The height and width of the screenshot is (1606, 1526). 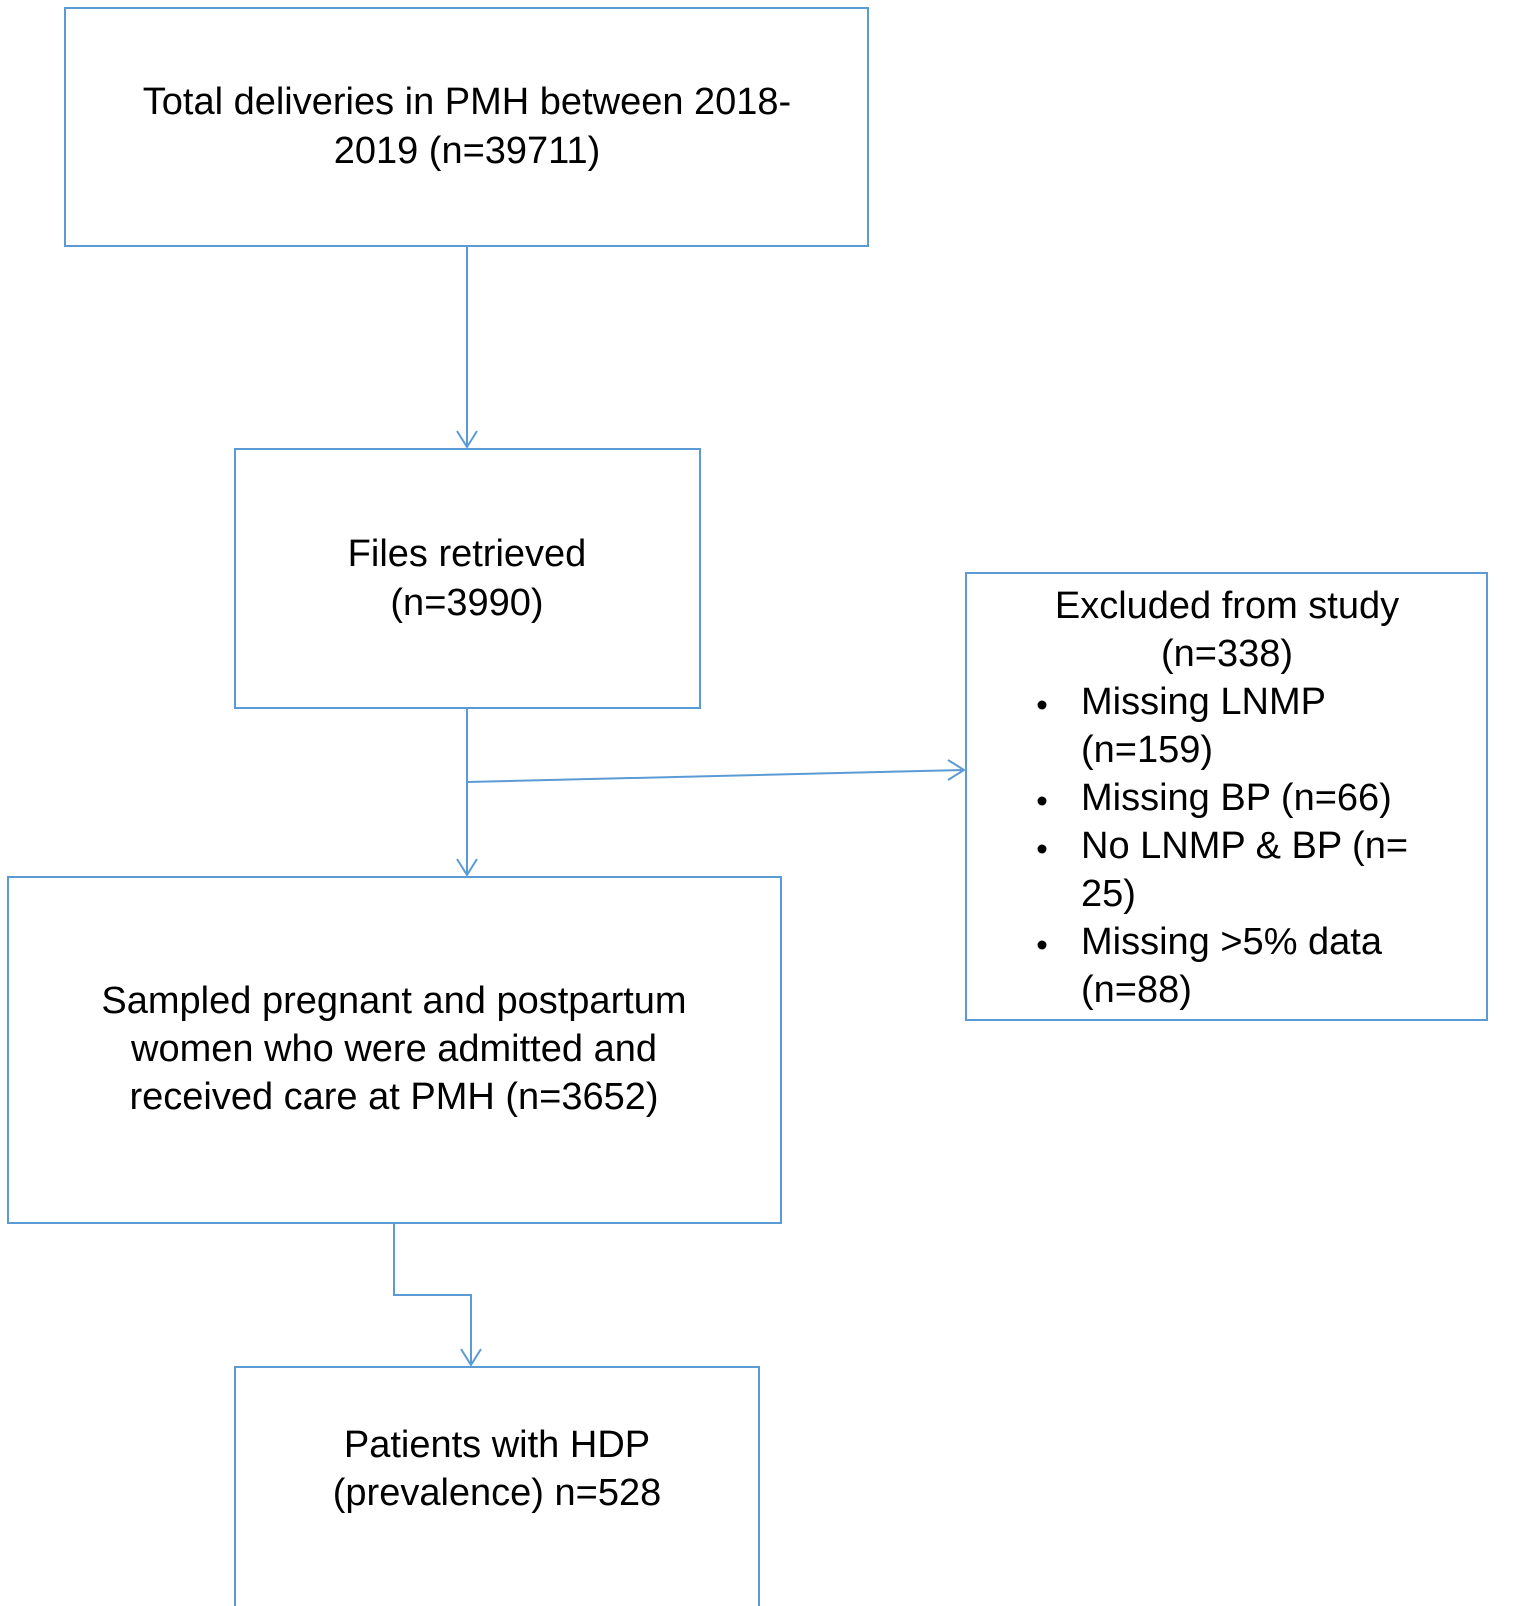 I want to click on exclusion-box, so click(x=1226, y=796).